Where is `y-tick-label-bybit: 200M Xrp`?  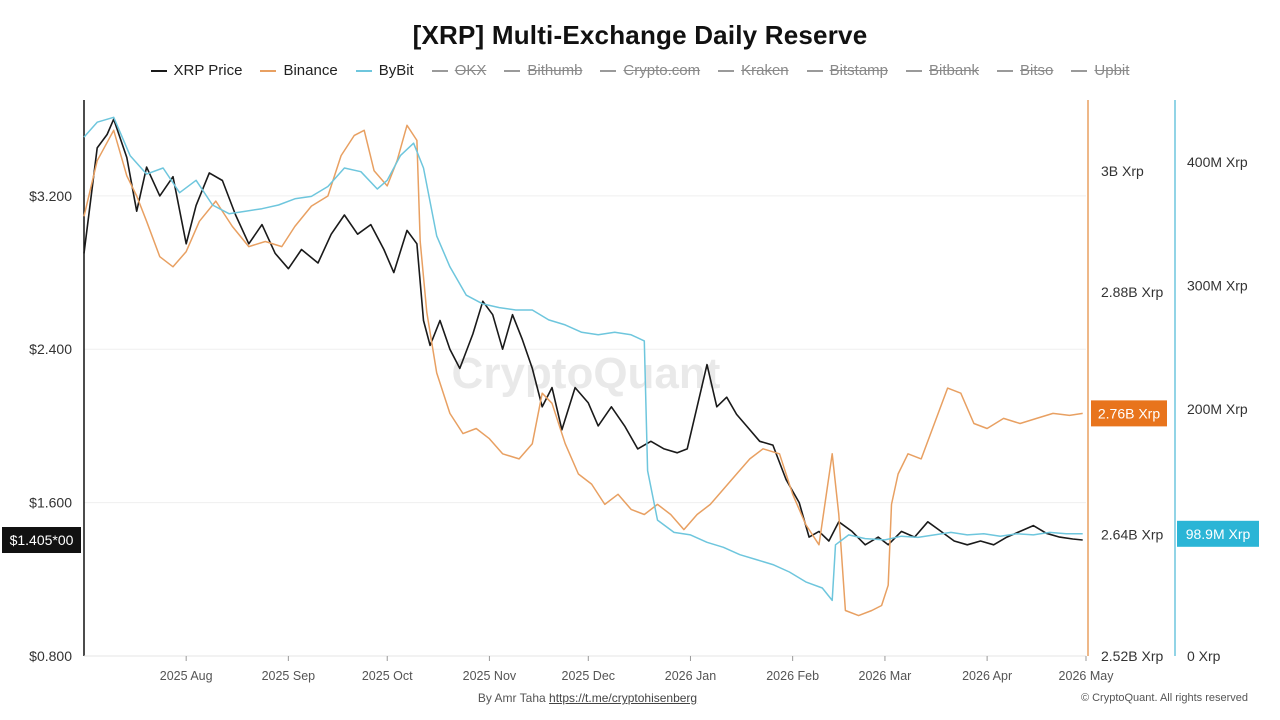
y-tick-label-bybit: 200M Xrp is located at coordinates (1217, 409).